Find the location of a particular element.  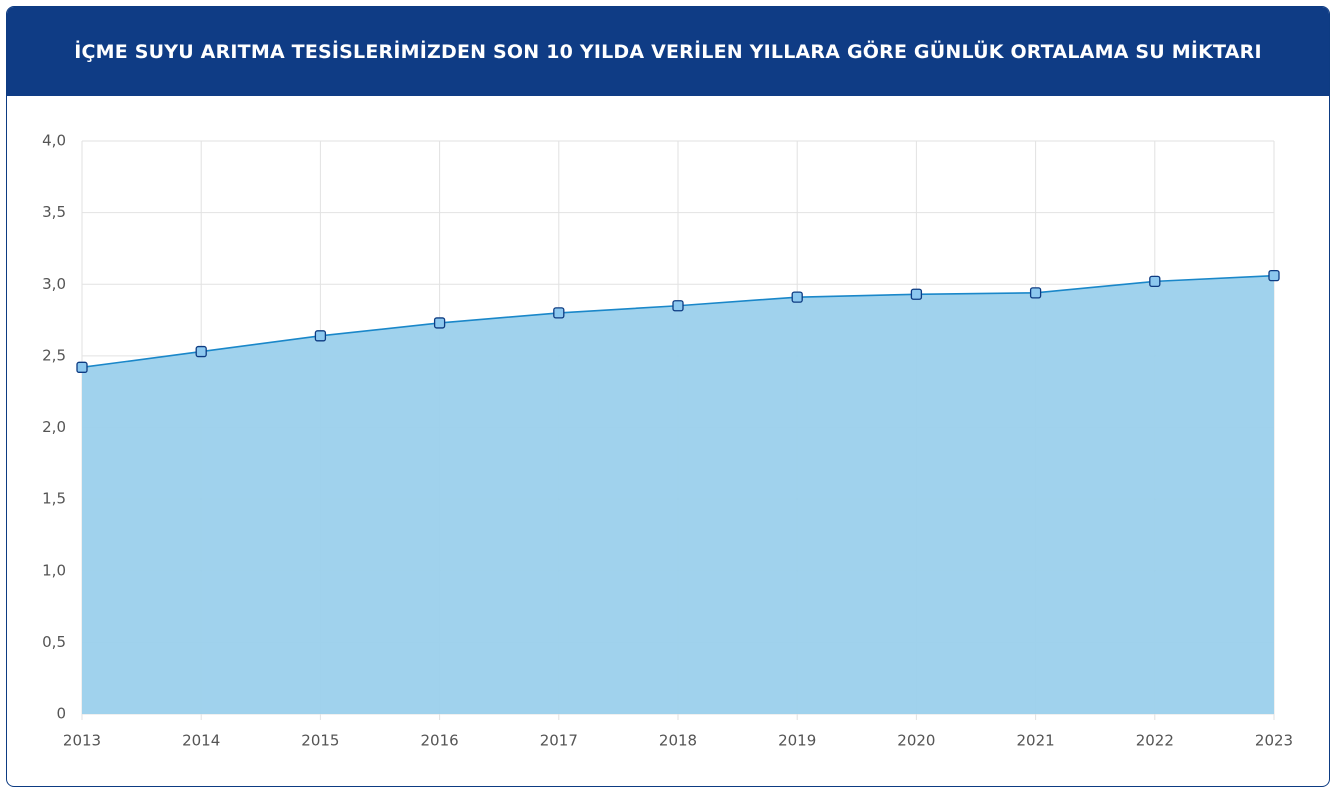

y-tick-label: 0 is located at coordinates (61, 714).